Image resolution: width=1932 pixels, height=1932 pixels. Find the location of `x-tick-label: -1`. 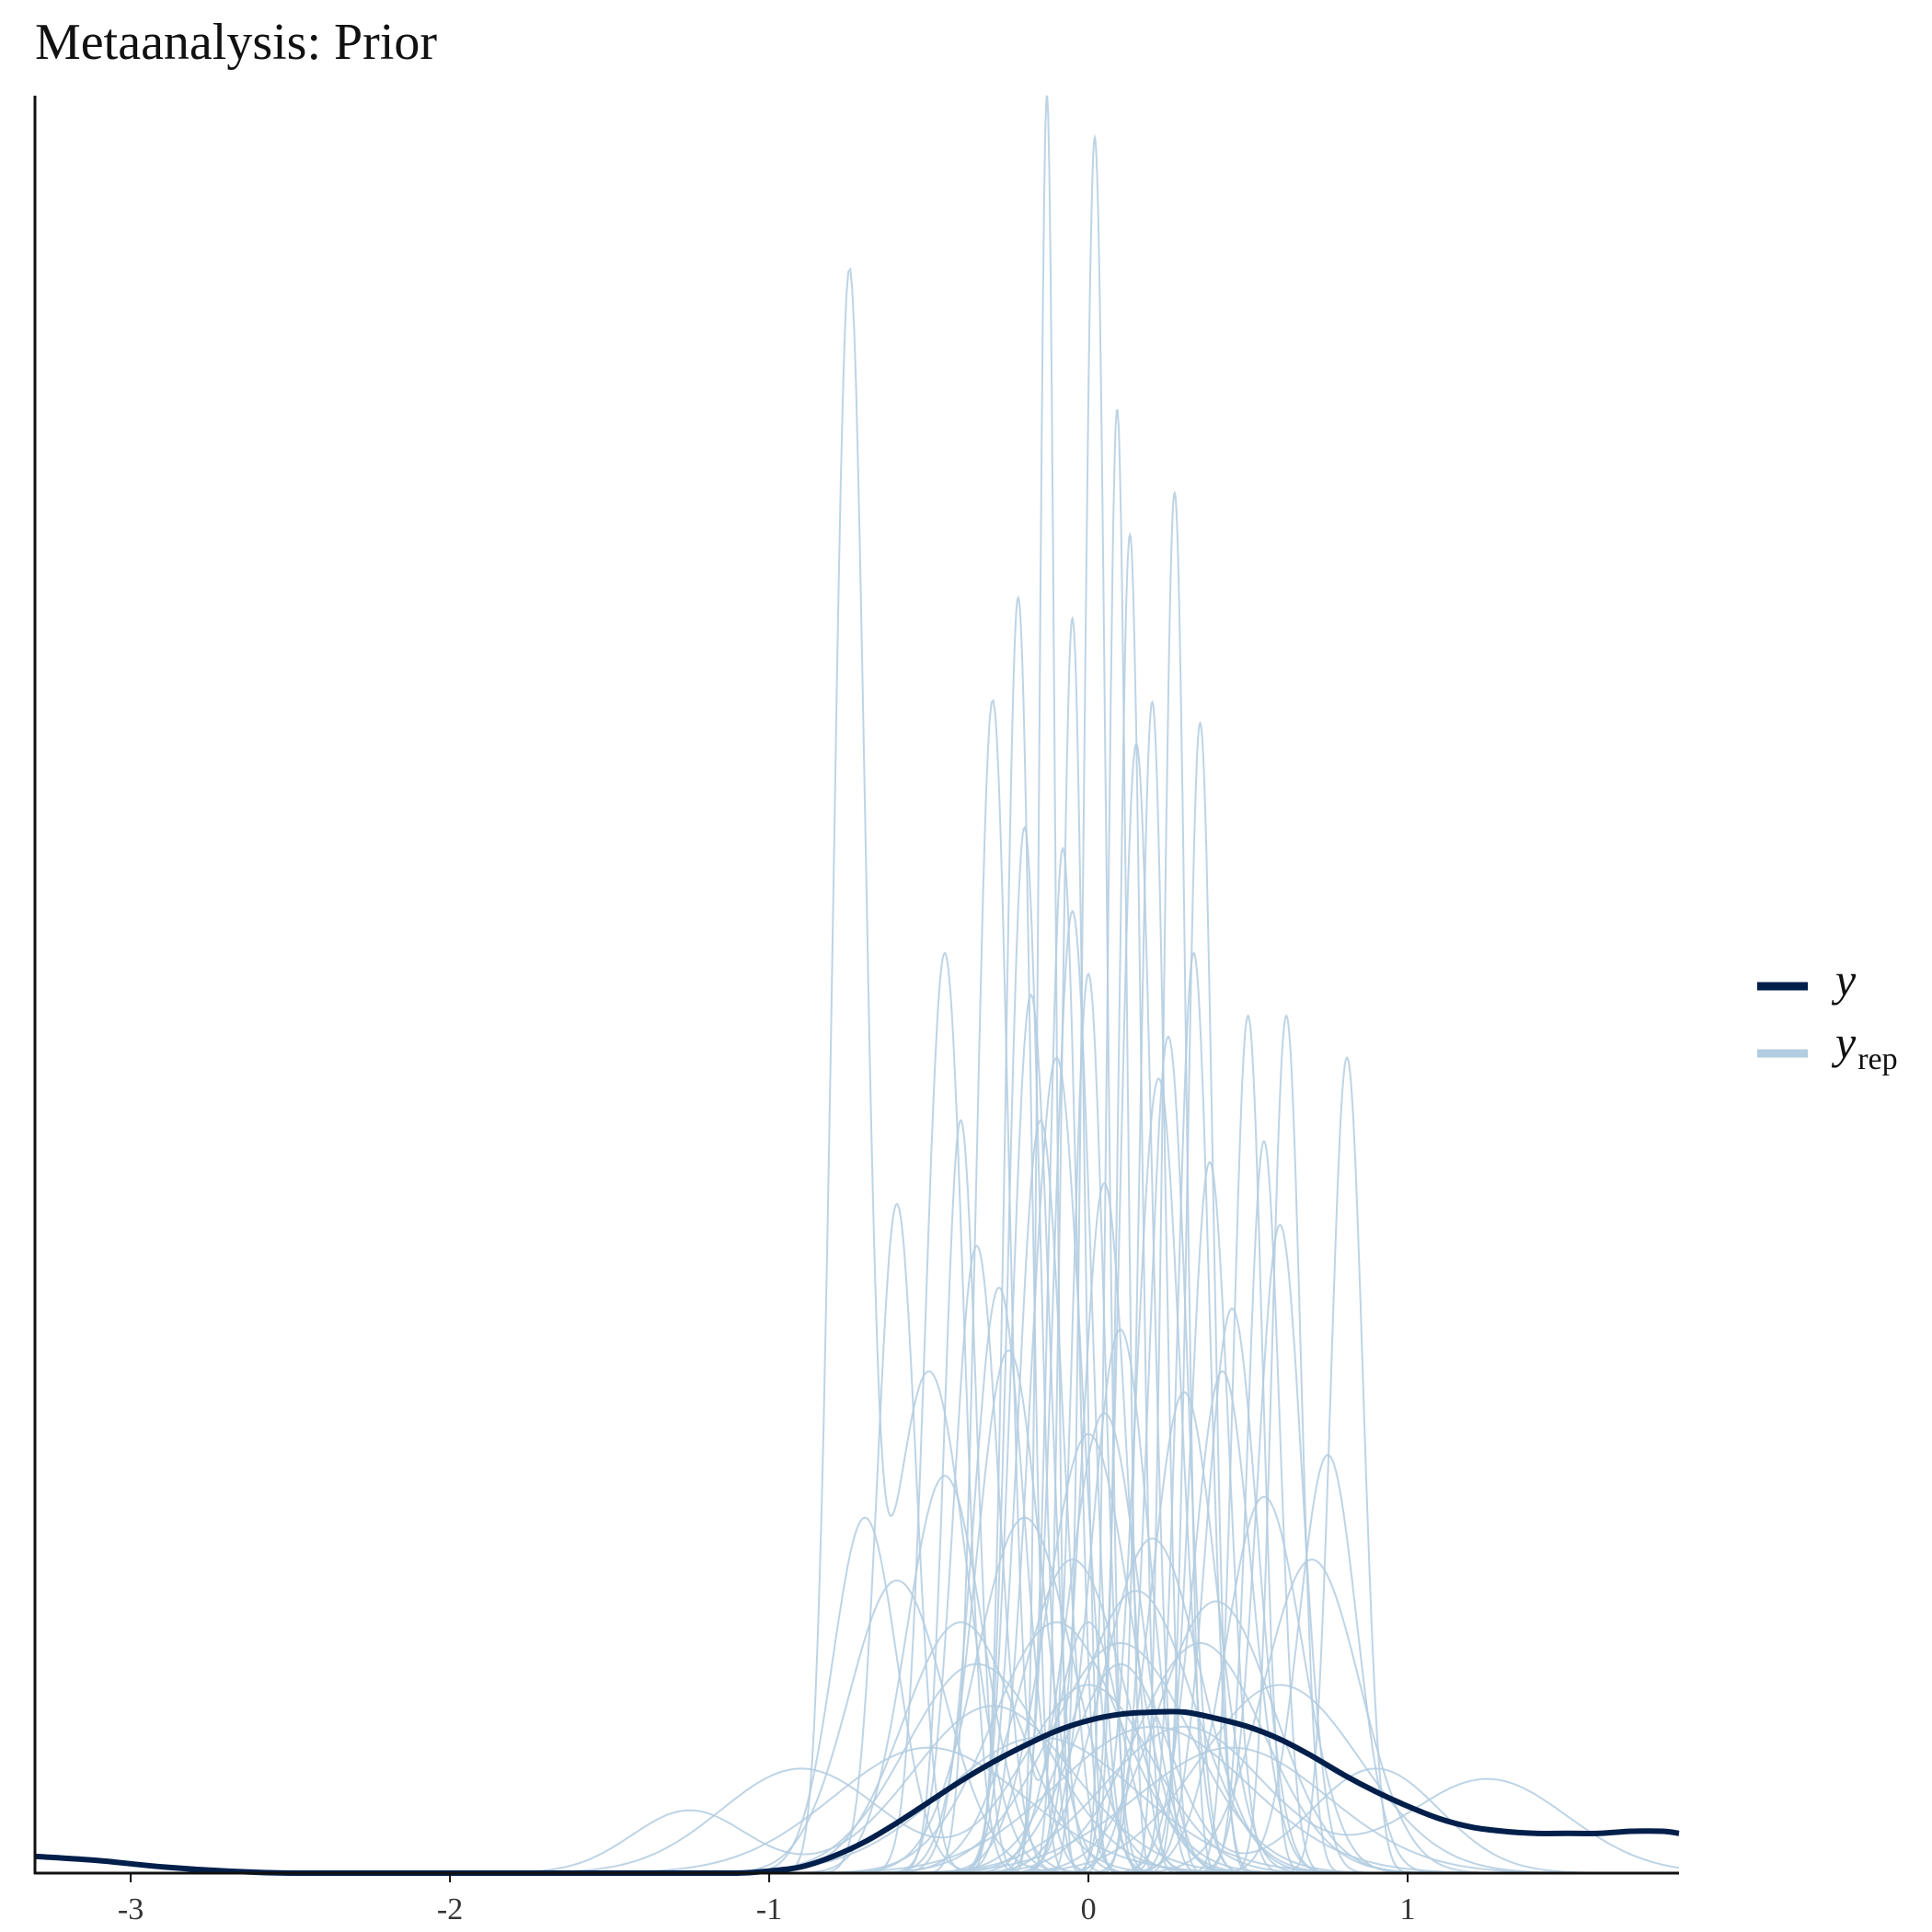

x-tick-label: -1 is located at coordinates (769, 1909).